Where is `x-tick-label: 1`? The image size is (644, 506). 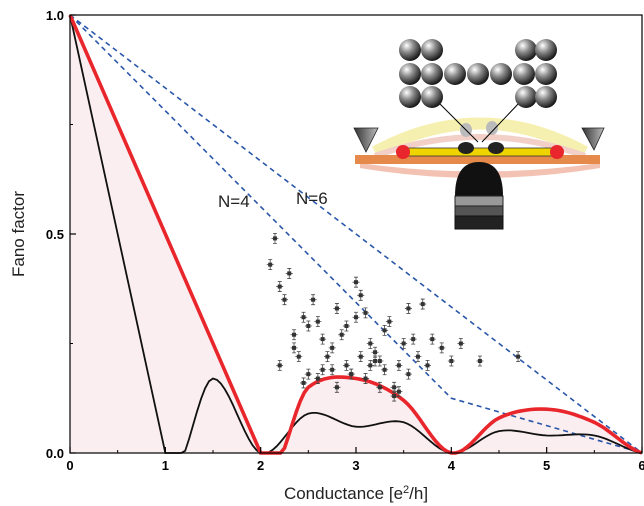
x-tick-label: 1 is located at coordinates (165, 465).